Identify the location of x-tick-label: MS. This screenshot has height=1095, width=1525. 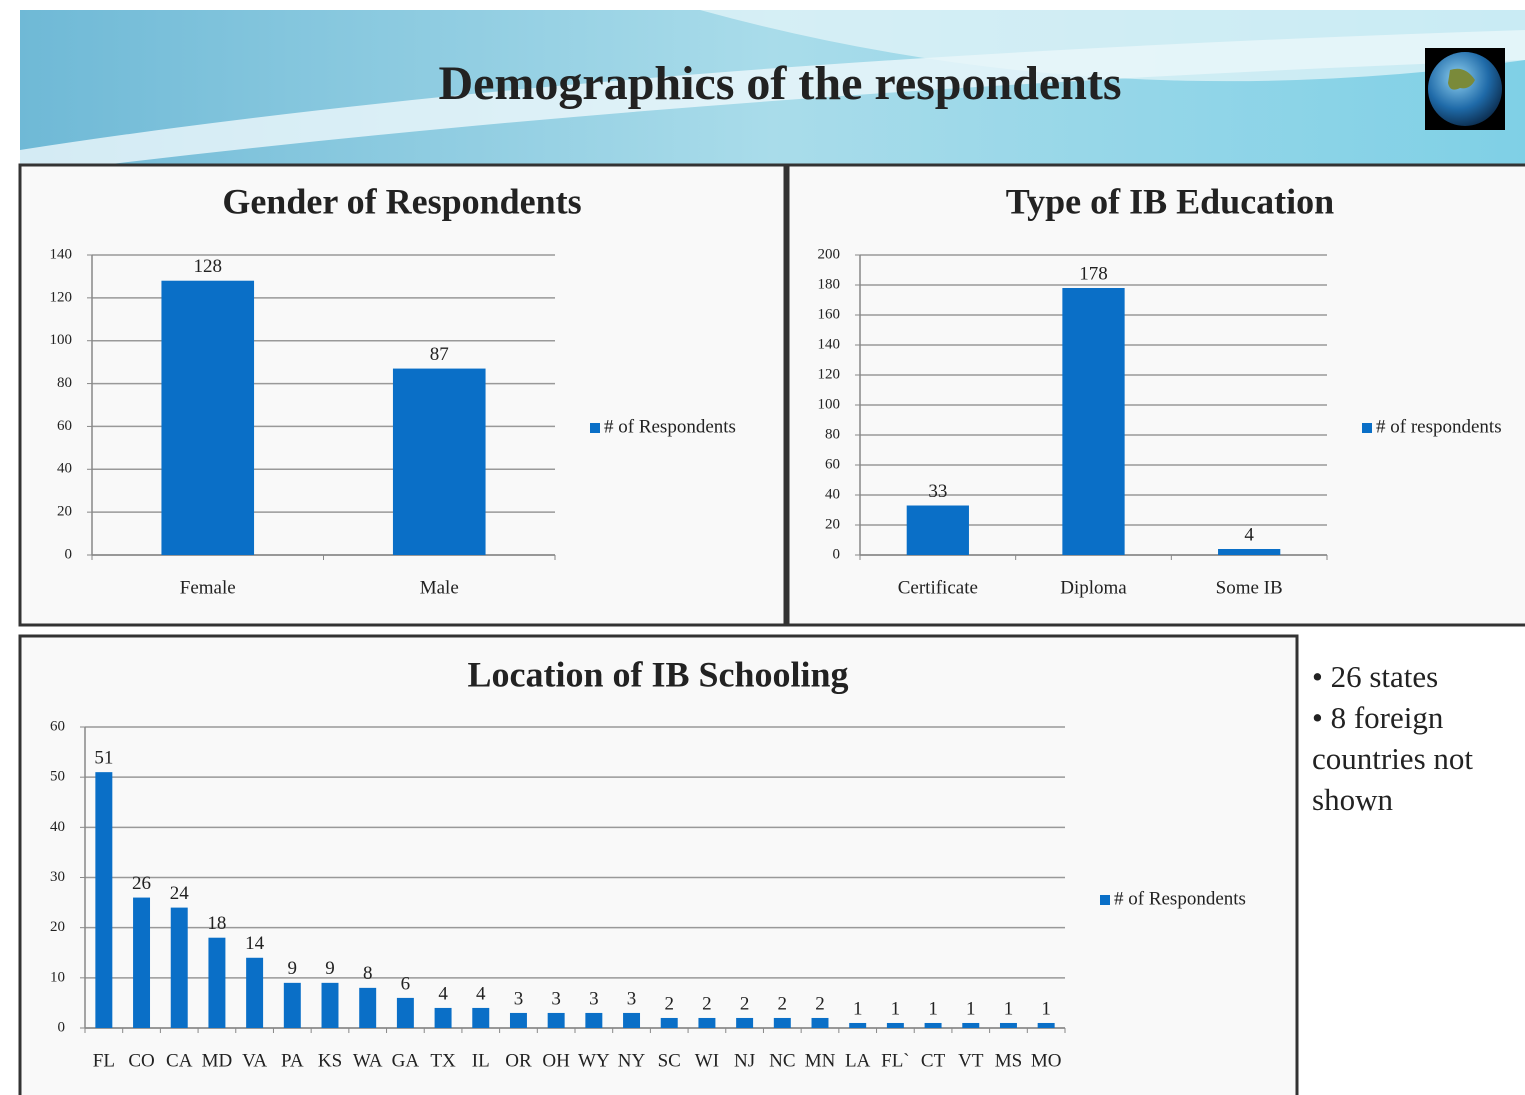
(1008, 1060).